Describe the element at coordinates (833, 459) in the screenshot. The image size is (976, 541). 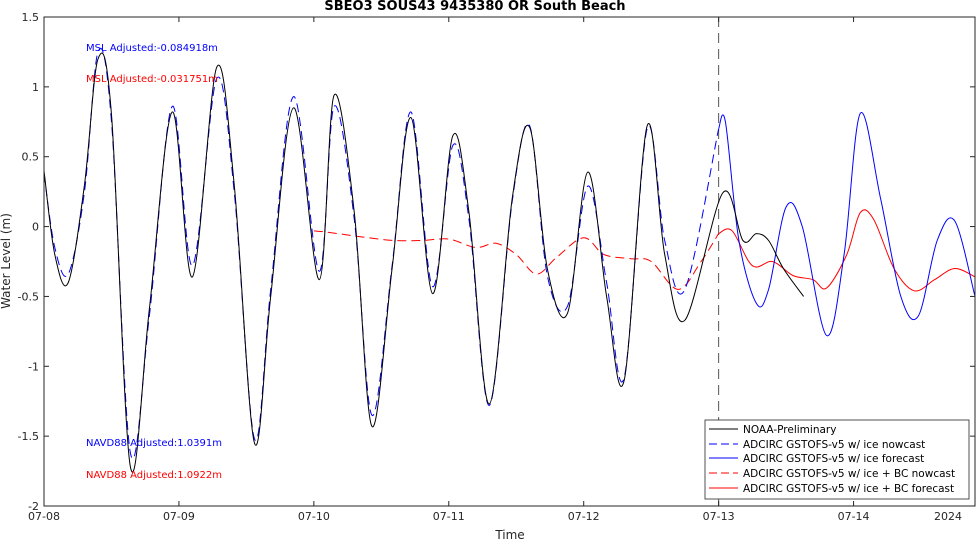
I see `legend-label-ice-forecast: ADCIRC GSTOFS-v5 w/ ice forecast` at that location.